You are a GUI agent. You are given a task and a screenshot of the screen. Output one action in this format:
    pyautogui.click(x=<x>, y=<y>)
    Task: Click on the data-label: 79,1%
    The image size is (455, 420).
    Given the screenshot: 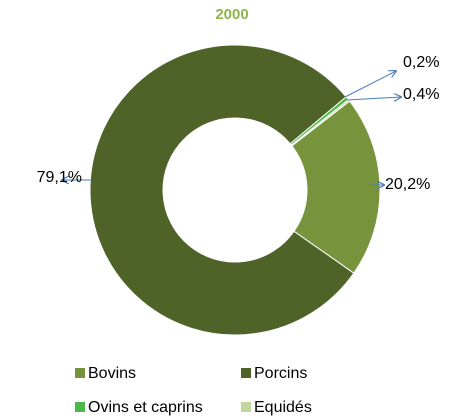 What is the action you would take?
    pyautogui.click(x=59, y=177)
    